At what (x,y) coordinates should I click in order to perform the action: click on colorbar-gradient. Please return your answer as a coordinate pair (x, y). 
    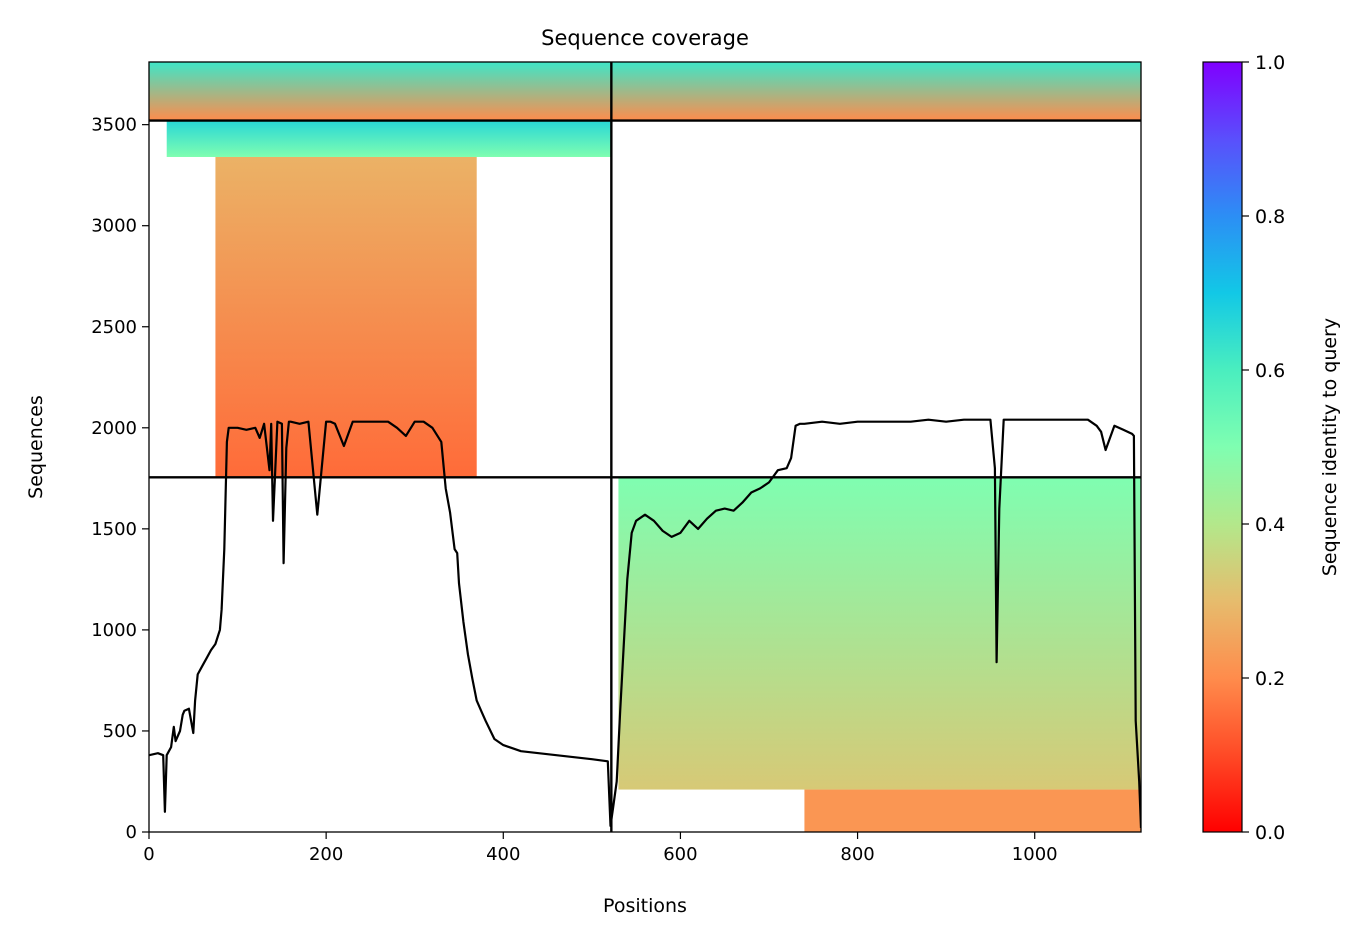
    Looking at the image, I should click on (1222, 447).